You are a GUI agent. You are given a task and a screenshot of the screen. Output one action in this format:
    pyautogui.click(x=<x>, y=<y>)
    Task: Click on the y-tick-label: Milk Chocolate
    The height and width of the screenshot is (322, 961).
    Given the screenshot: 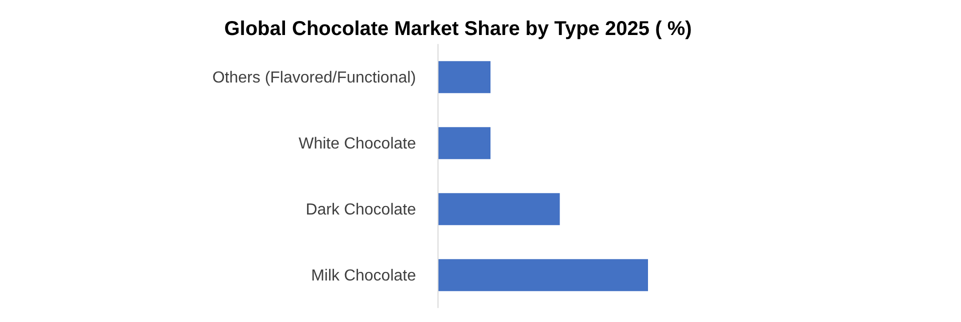 What is the action you would take?
    pyautogui.click(x=363, y=276)
    